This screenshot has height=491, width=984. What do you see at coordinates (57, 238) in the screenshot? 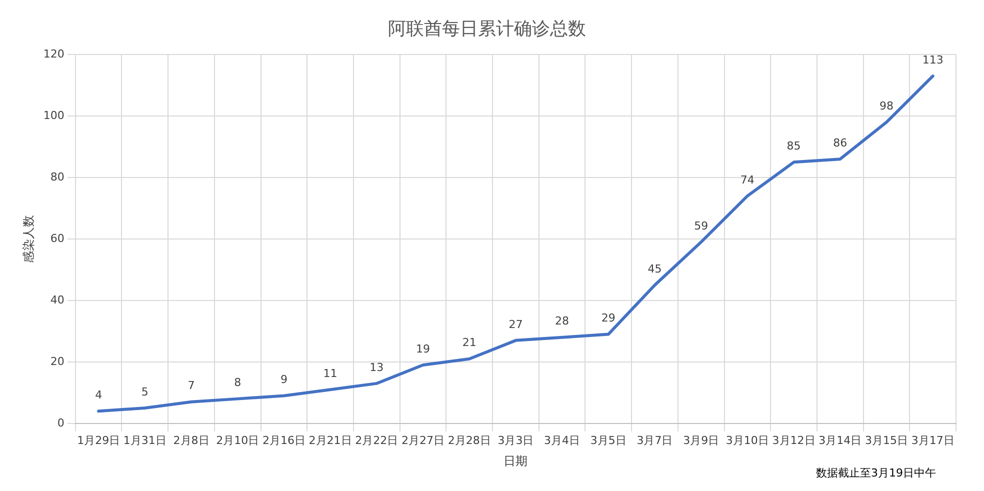
I see `y-tick-label: 60` at bounding box center [57, 238].